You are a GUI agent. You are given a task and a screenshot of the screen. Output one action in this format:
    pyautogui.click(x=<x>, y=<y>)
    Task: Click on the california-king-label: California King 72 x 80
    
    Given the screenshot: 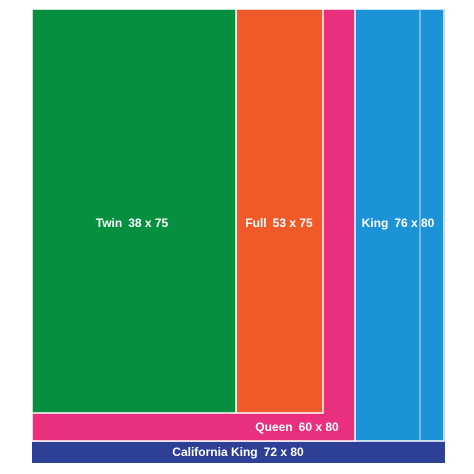 What is the action you would take?
    pyautogui.click(x=238, y=452)
    